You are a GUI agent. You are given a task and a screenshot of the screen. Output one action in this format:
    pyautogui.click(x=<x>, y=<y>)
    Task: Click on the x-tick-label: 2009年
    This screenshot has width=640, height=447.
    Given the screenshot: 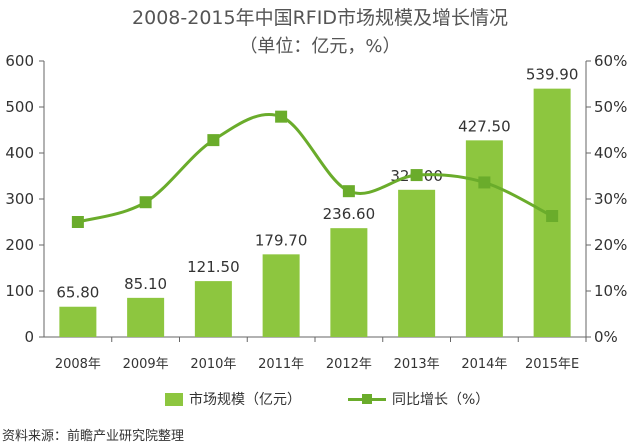 What is the action you would take?
    pyautogui.click(x=146, y=364)
    